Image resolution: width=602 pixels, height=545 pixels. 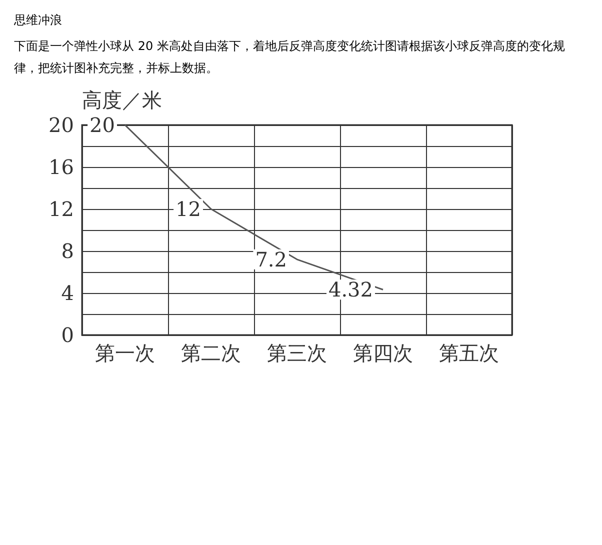 I want to click on x-tick-label: 第二次, so click(x=211, y=353).